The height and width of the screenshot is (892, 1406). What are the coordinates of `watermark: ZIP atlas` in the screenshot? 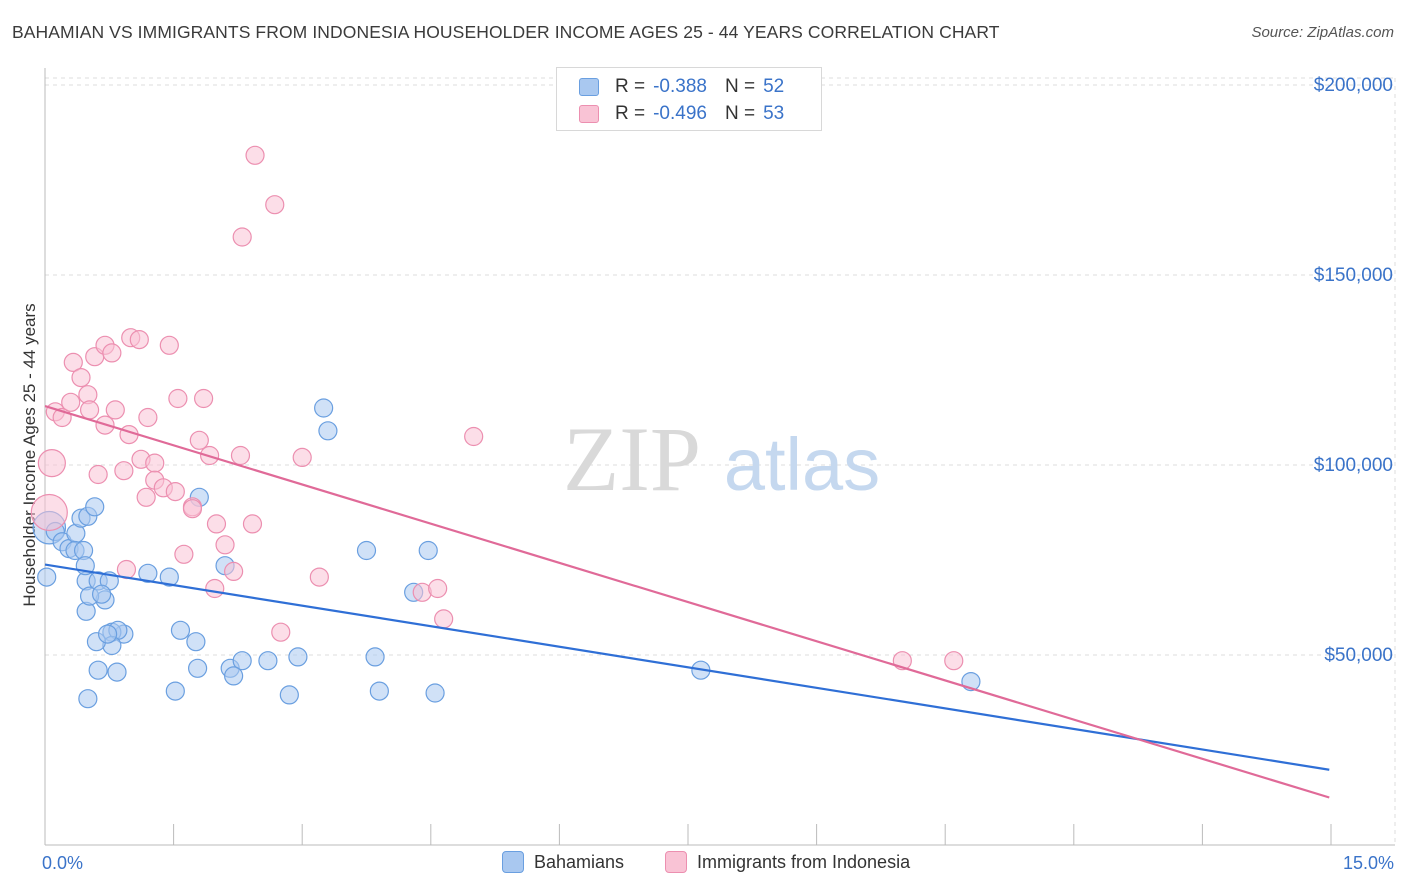 It's located at (721, 459).